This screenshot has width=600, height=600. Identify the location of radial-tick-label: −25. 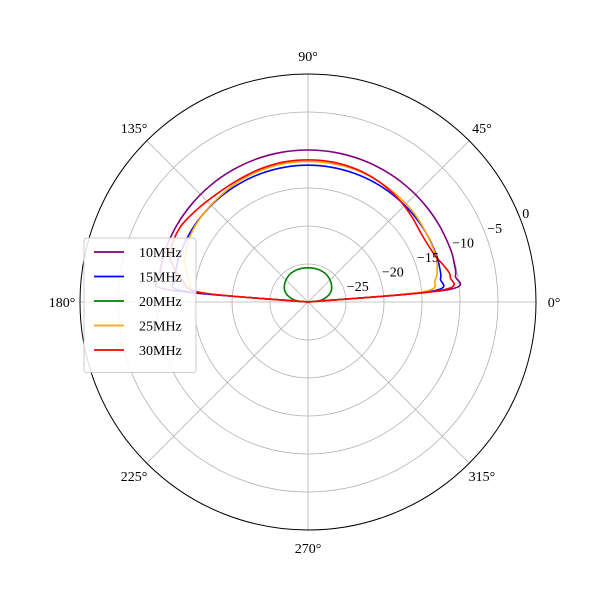
(358, 287).